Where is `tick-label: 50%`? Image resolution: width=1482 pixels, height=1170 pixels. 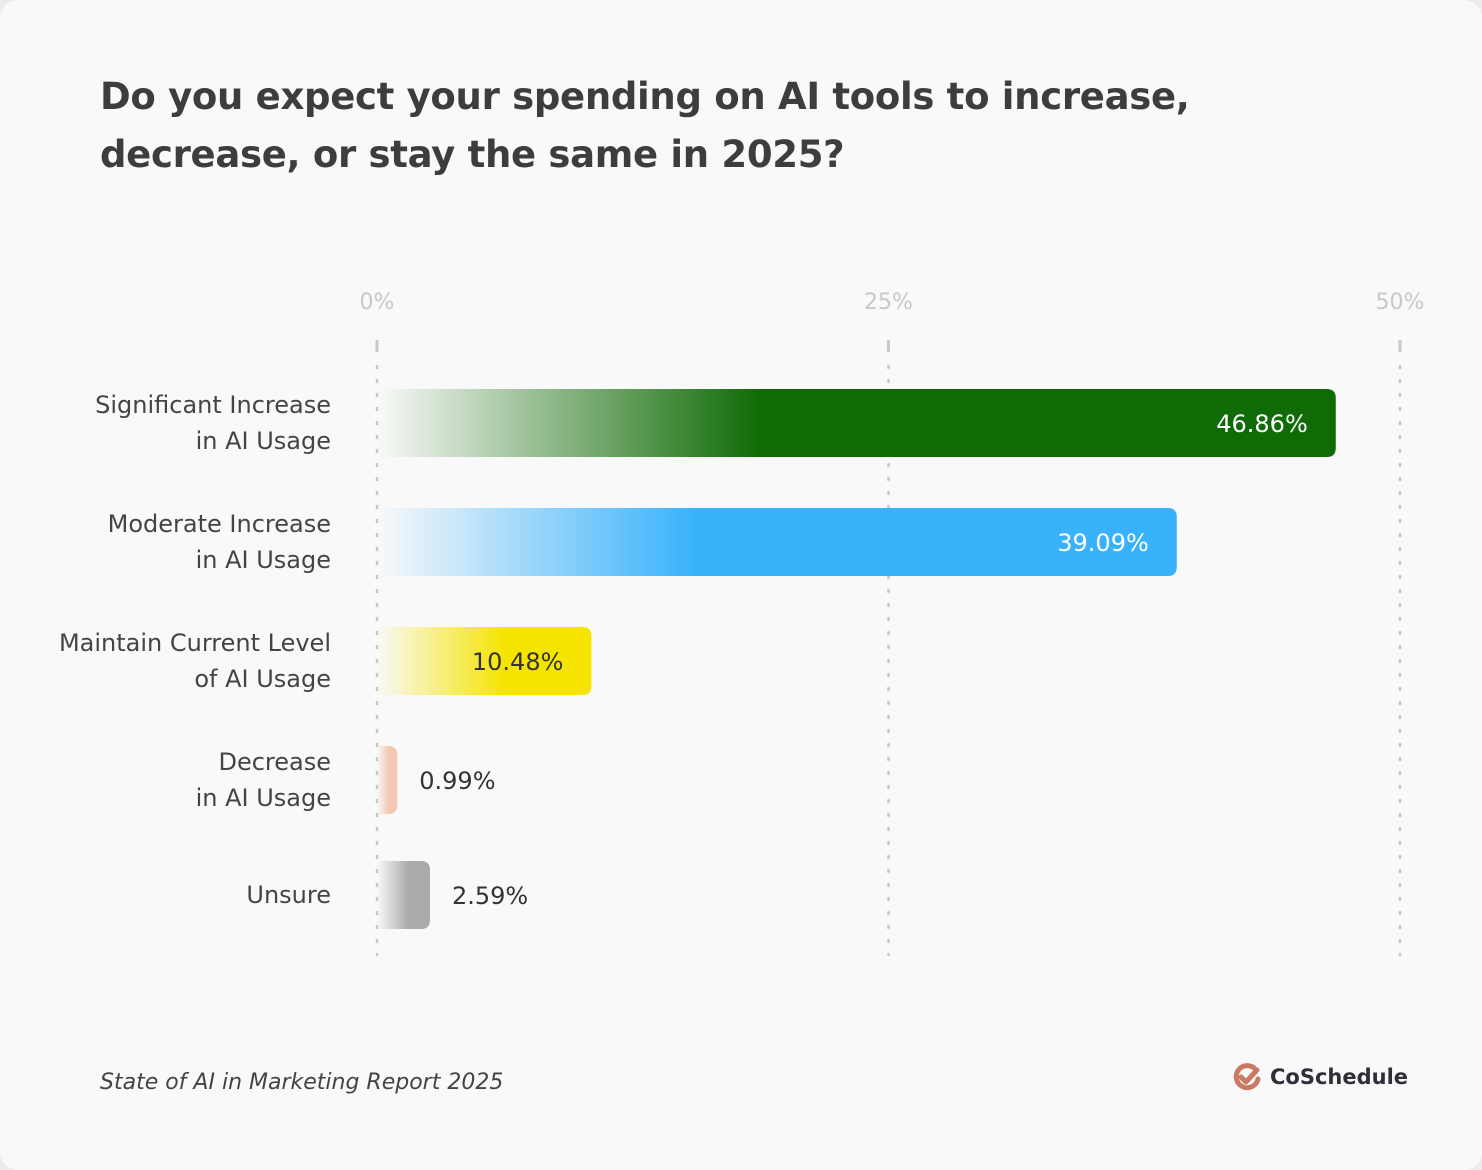 tick-label: 50% is located at coordinates (1400, 302).